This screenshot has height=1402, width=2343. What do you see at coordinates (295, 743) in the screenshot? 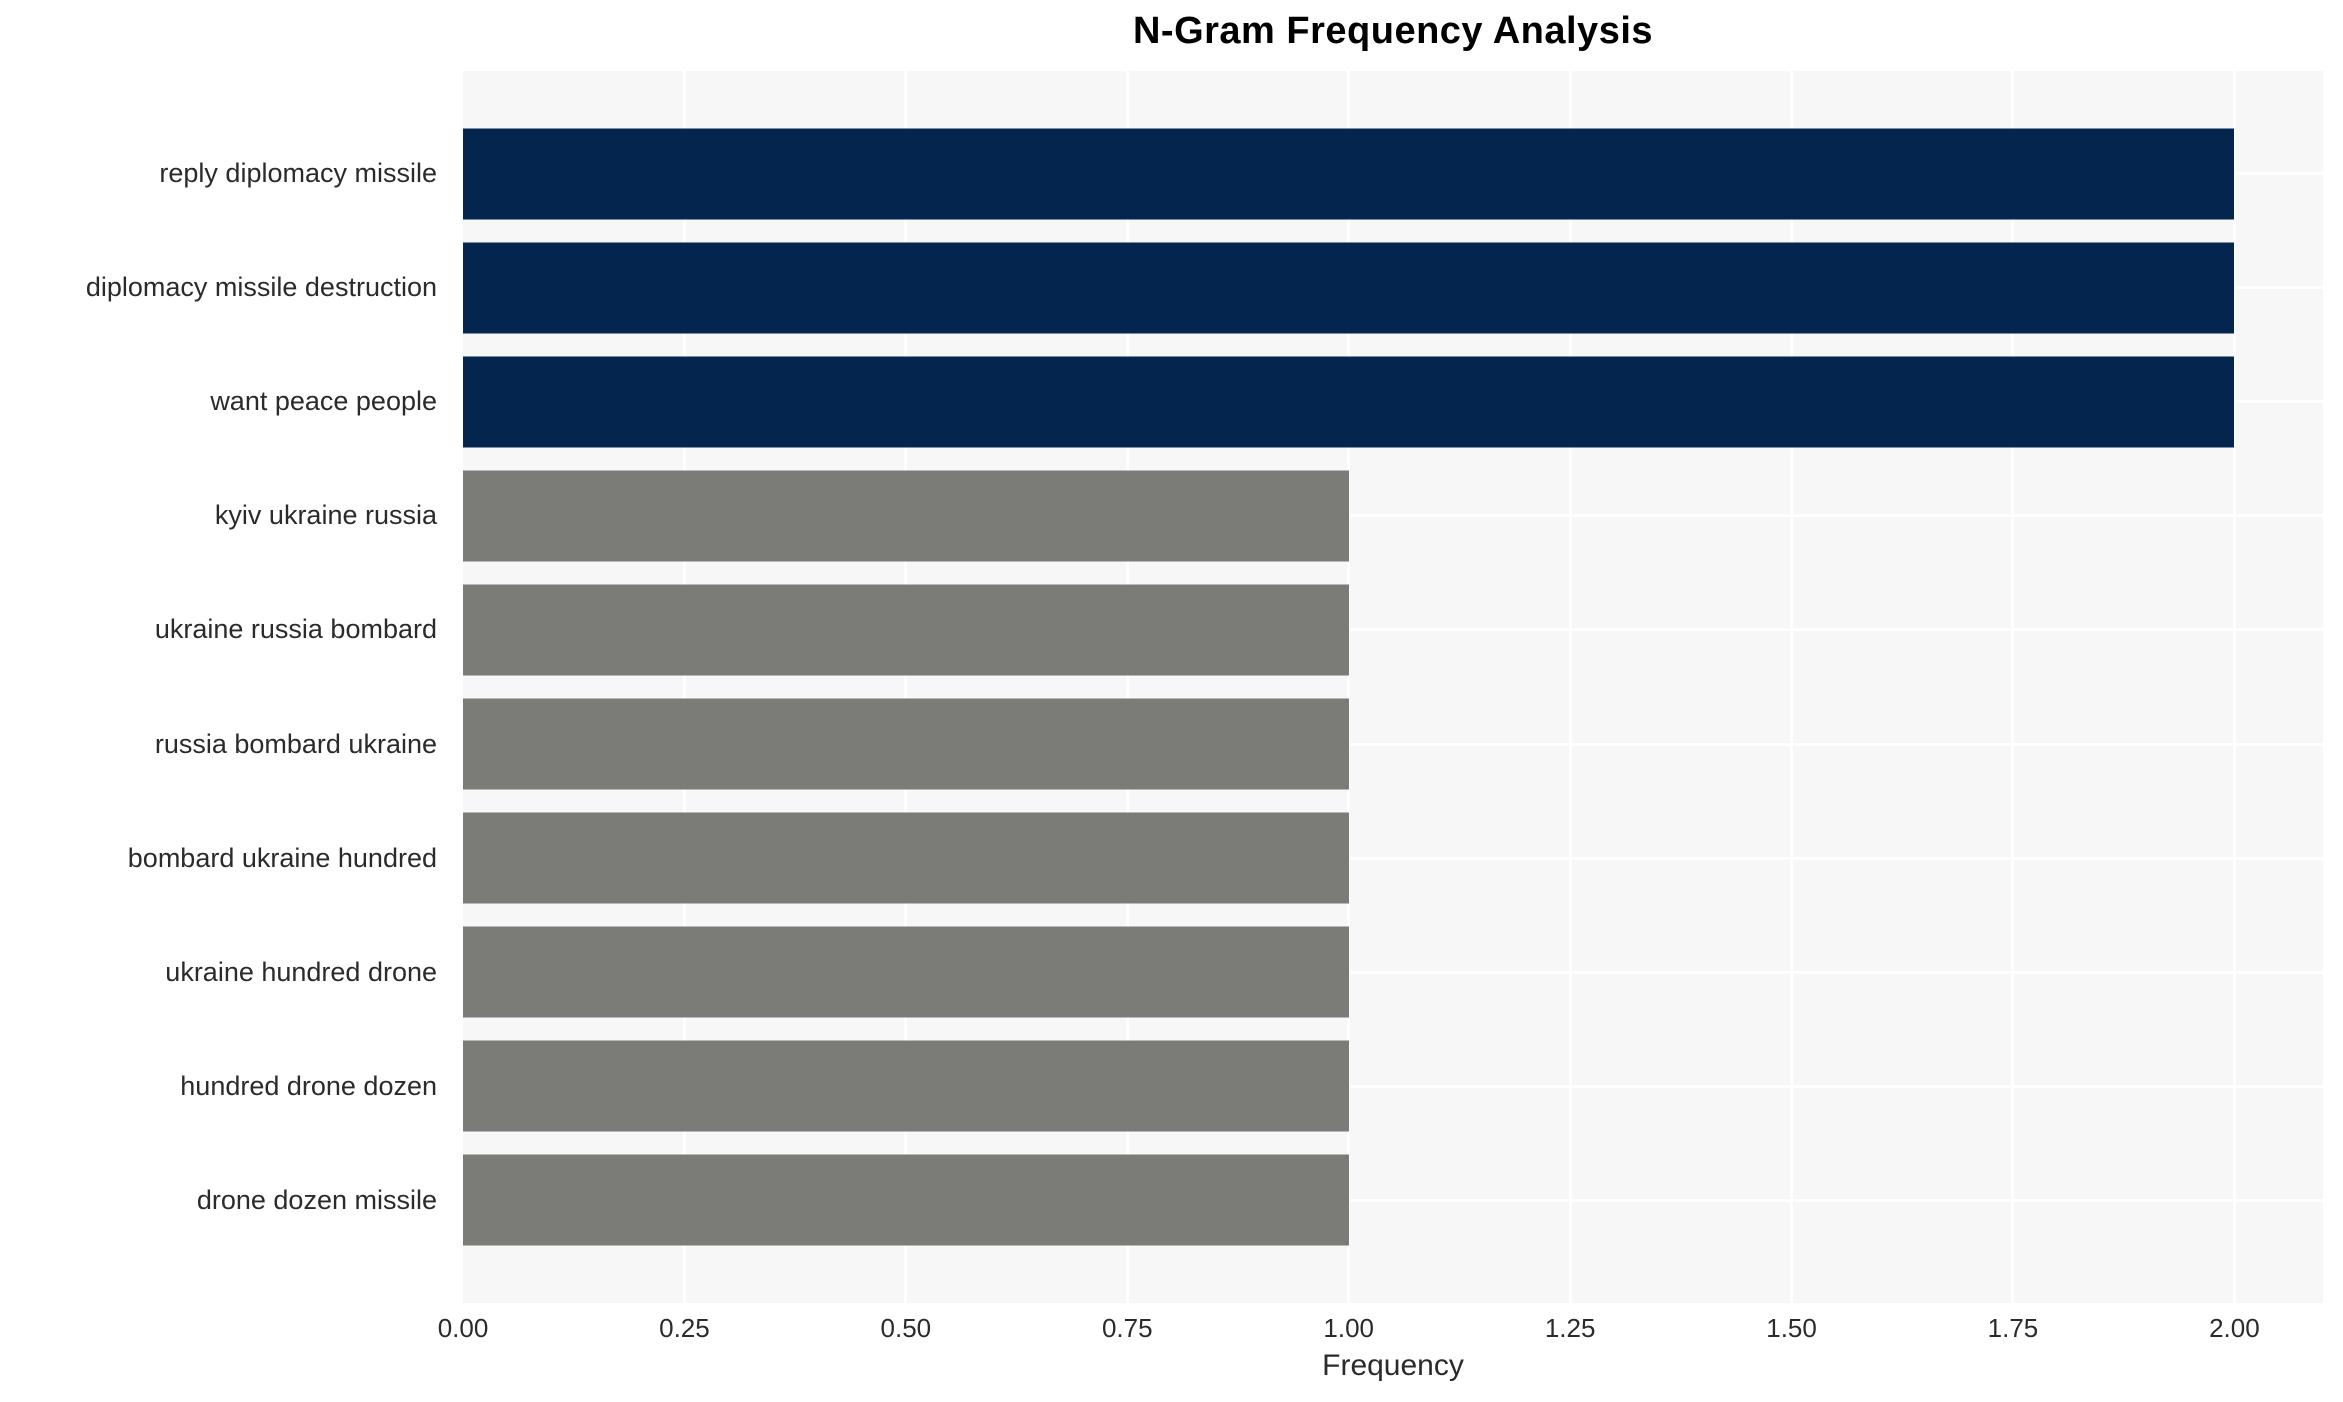
I see `y-axis-label: russia bombard ukraine` at bounding box center [295, 743].